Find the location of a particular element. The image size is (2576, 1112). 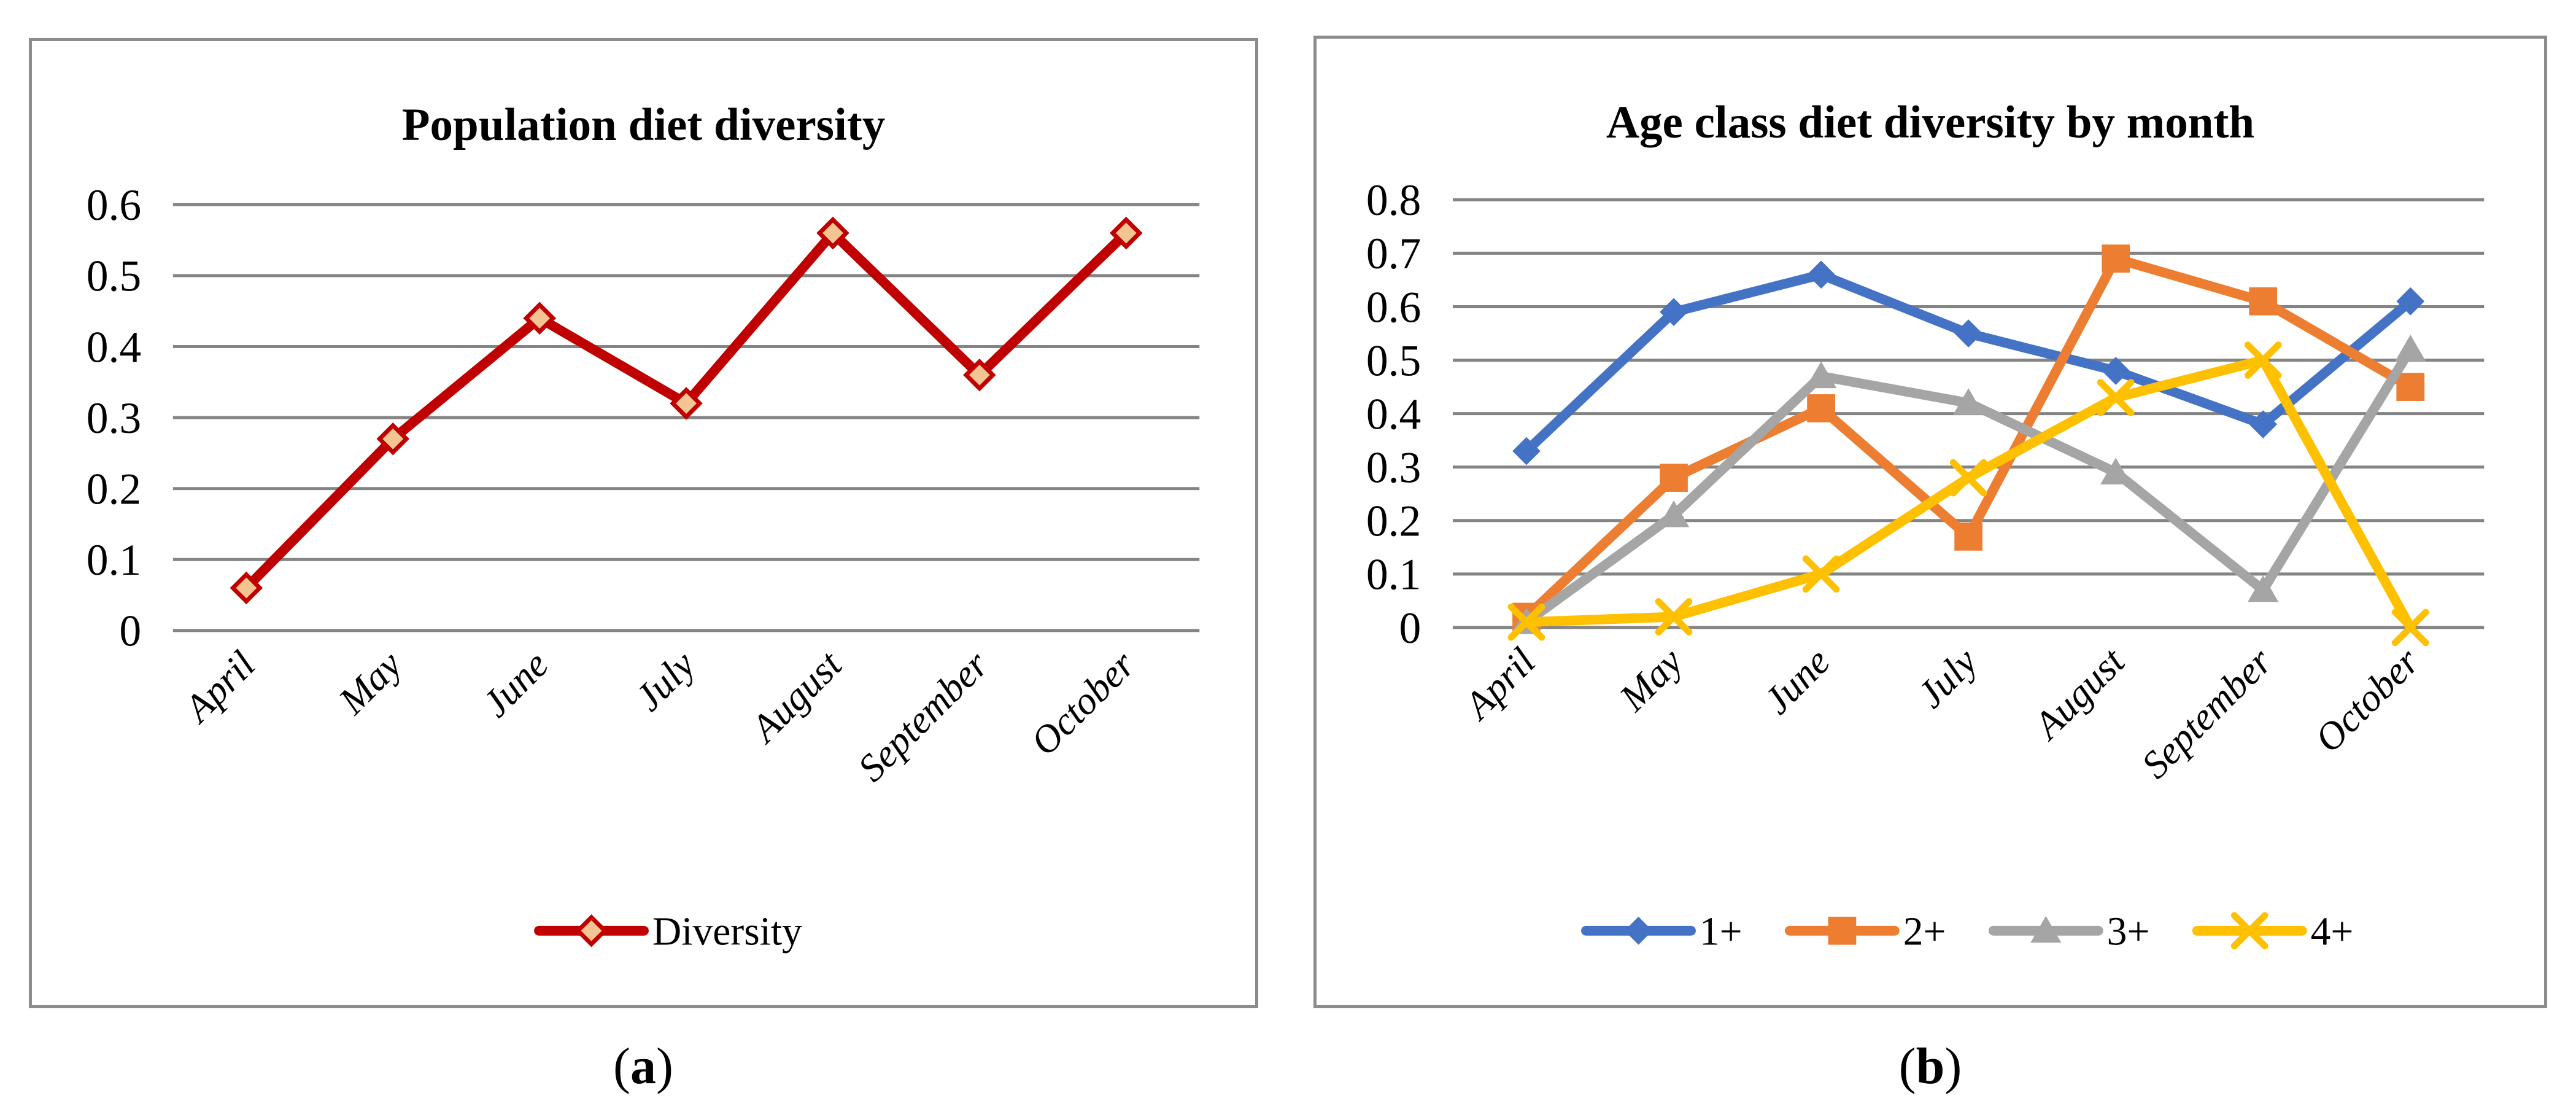

series-1+ is located at coordinates (1968, 363).